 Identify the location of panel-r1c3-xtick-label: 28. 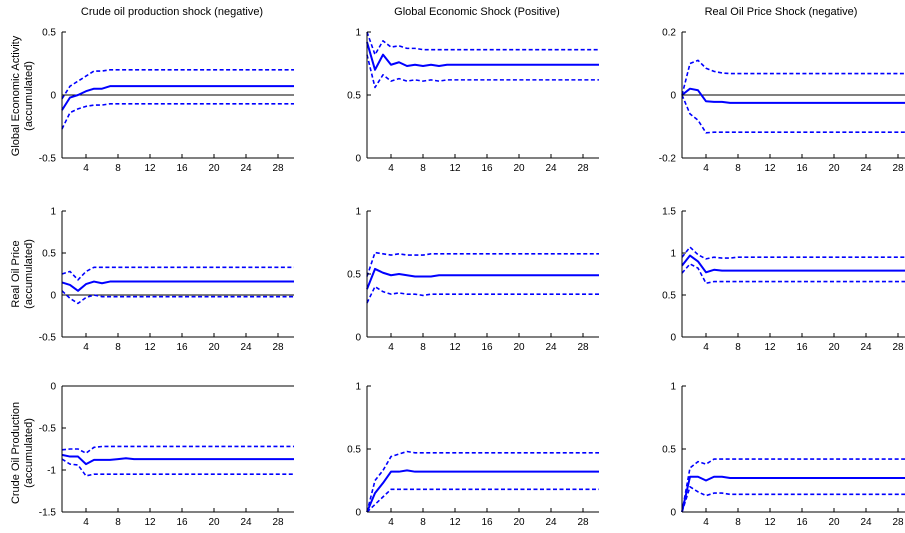
(898, 168).